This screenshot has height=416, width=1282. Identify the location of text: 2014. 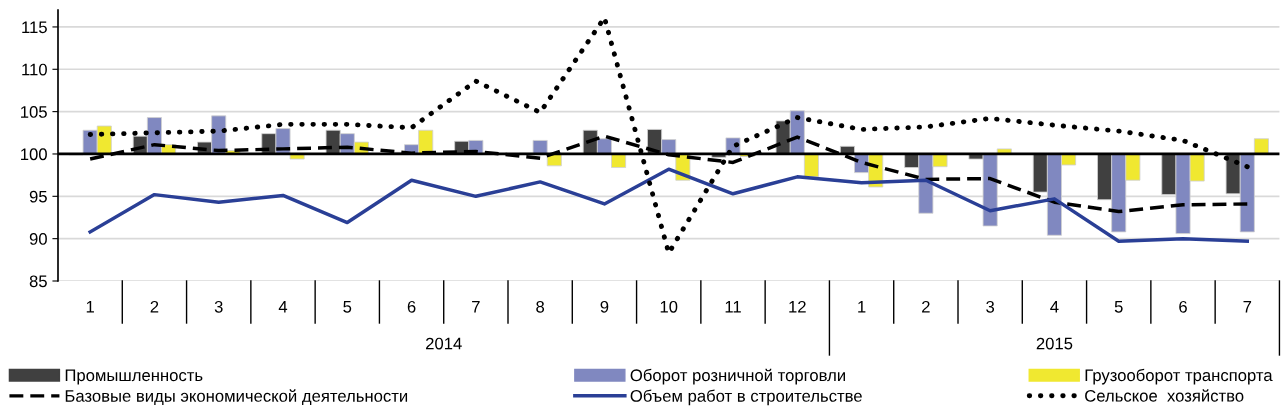
(444, 343).